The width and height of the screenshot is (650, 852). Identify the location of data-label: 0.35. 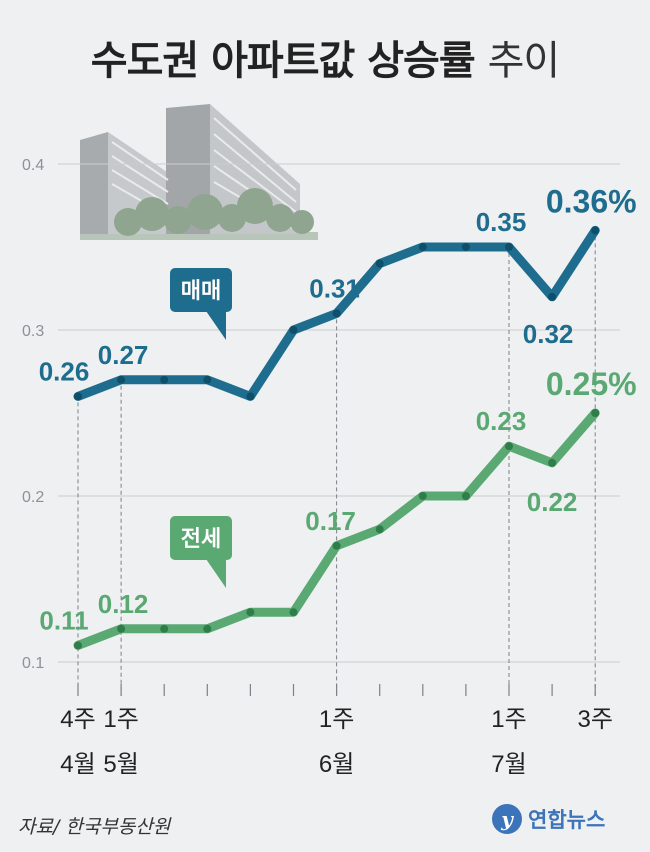
(501, 222).